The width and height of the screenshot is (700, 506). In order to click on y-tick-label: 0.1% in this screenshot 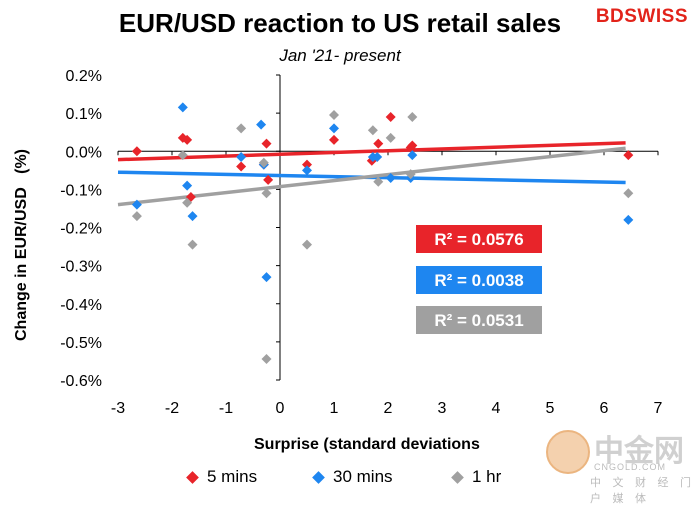, I will do `click(84, 114)`.